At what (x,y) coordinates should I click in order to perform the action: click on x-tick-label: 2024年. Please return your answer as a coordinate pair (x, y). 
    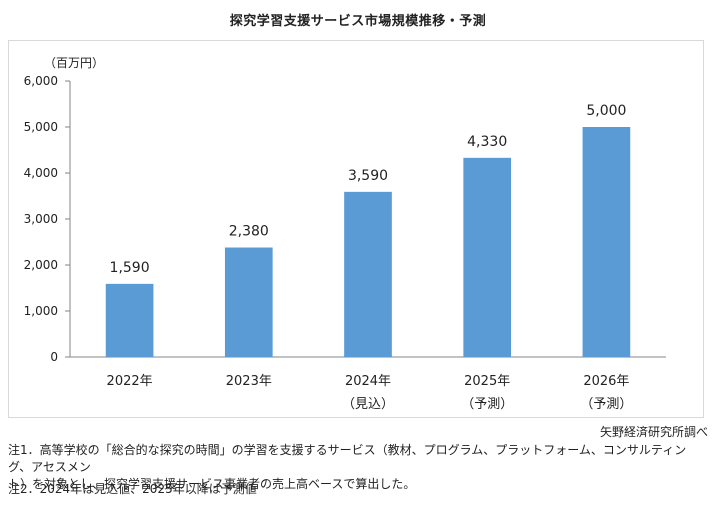
    Looking at the image, I should click on (368, 381).